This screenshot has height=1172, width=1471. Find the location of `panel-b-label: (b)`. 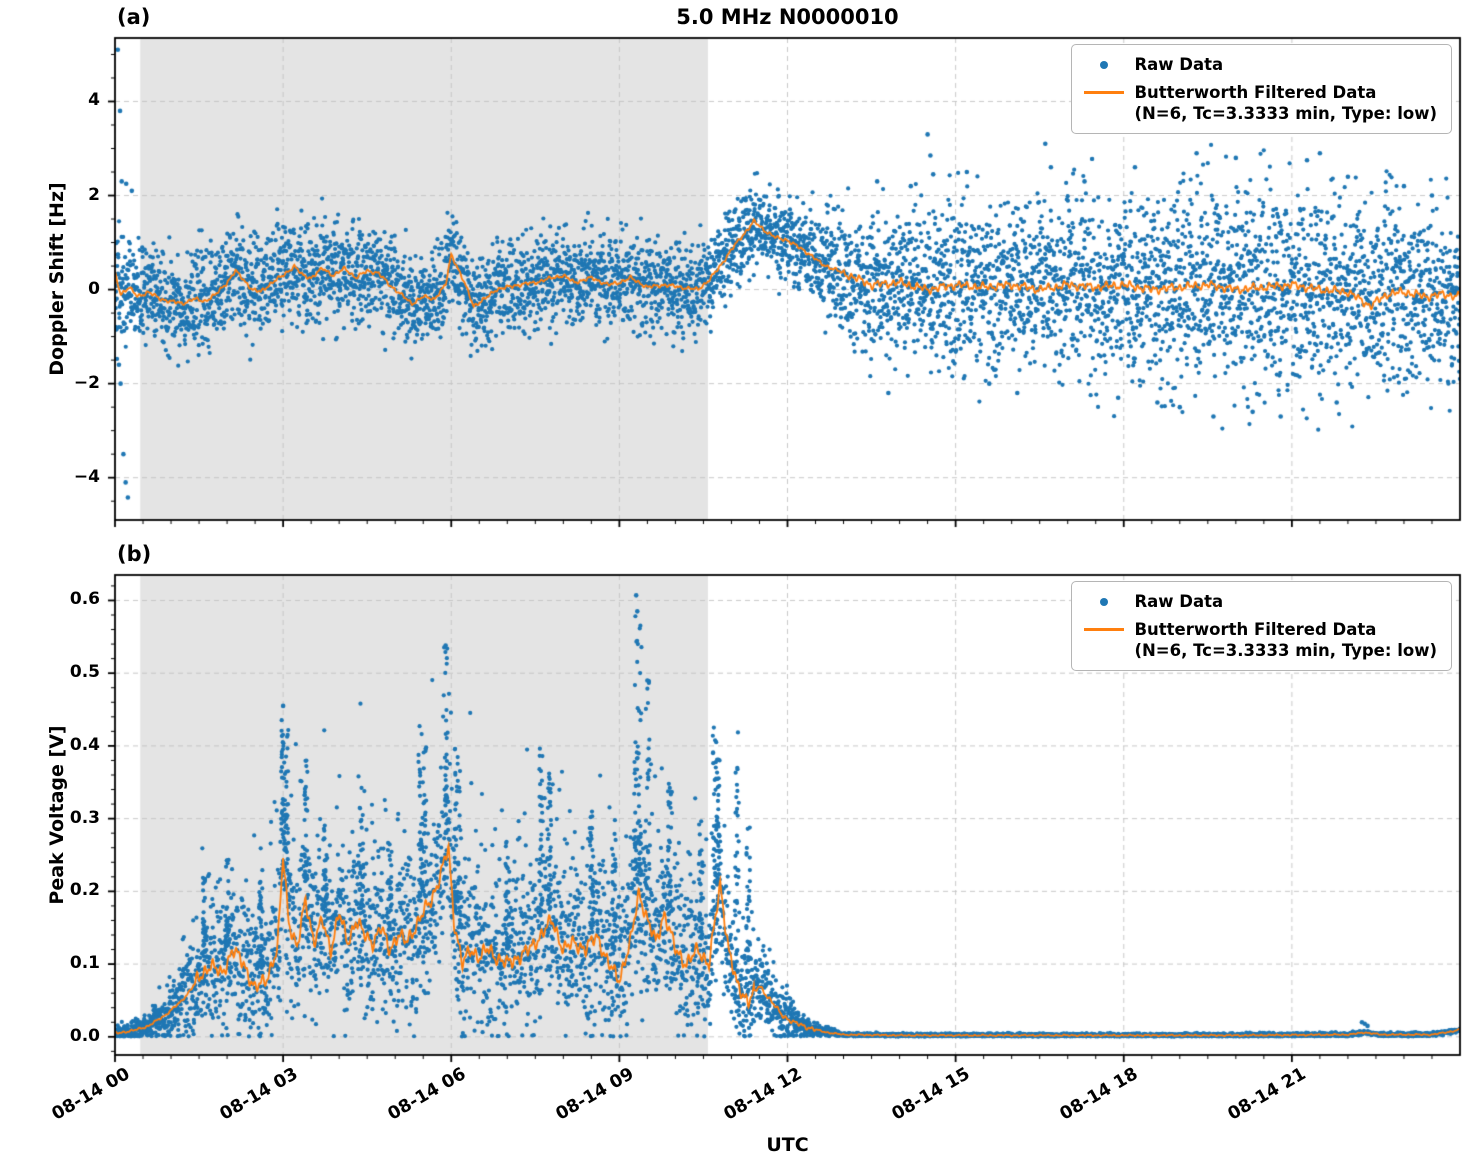

panel-b-label: (b) is located at coordinates (134, 554).